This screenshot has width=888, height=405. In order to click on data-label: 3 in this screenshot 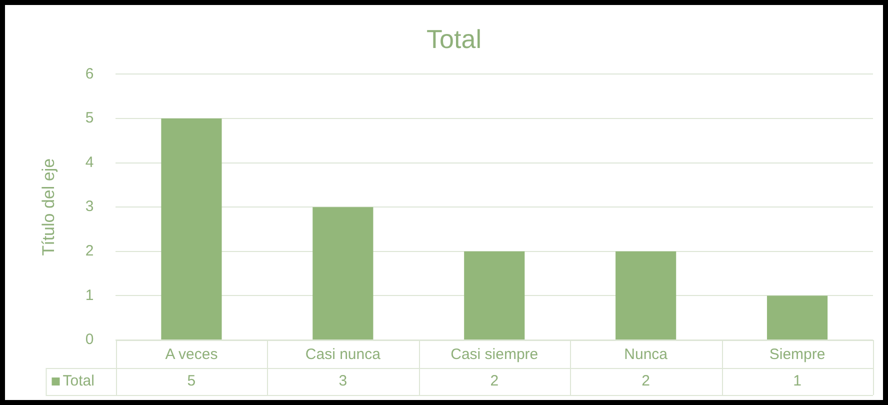, I will do `click(343, 381)`.